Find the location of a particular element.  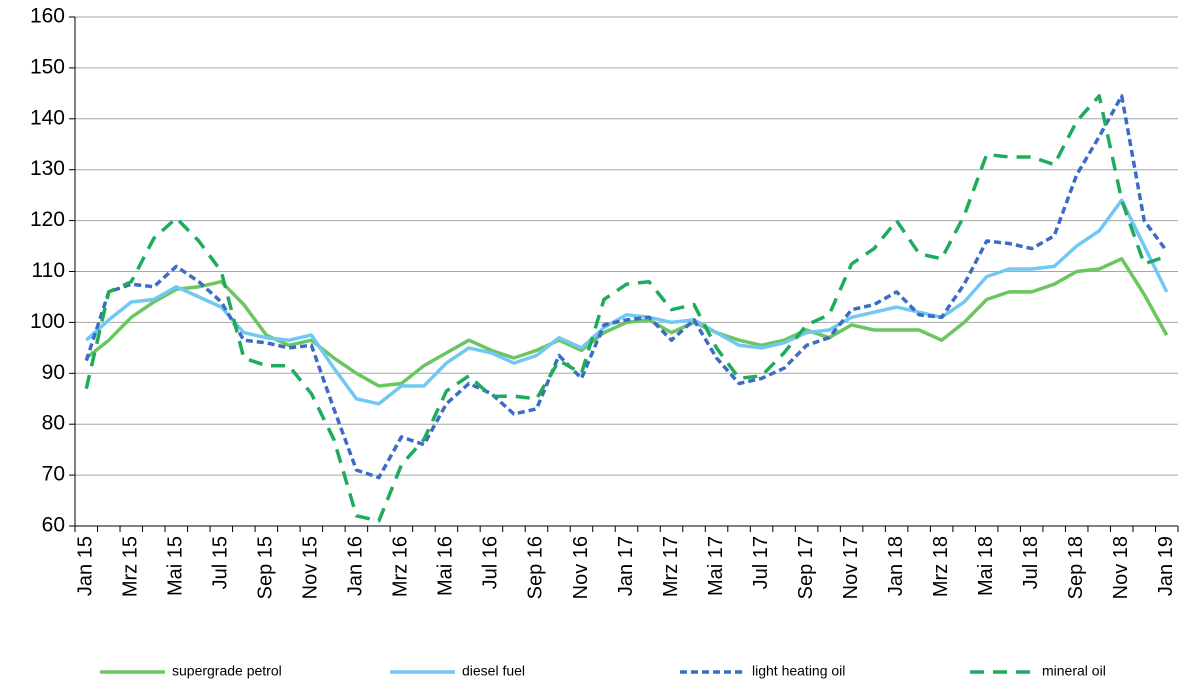

y-tick-label: 110 is located at coordinates (48, 270).